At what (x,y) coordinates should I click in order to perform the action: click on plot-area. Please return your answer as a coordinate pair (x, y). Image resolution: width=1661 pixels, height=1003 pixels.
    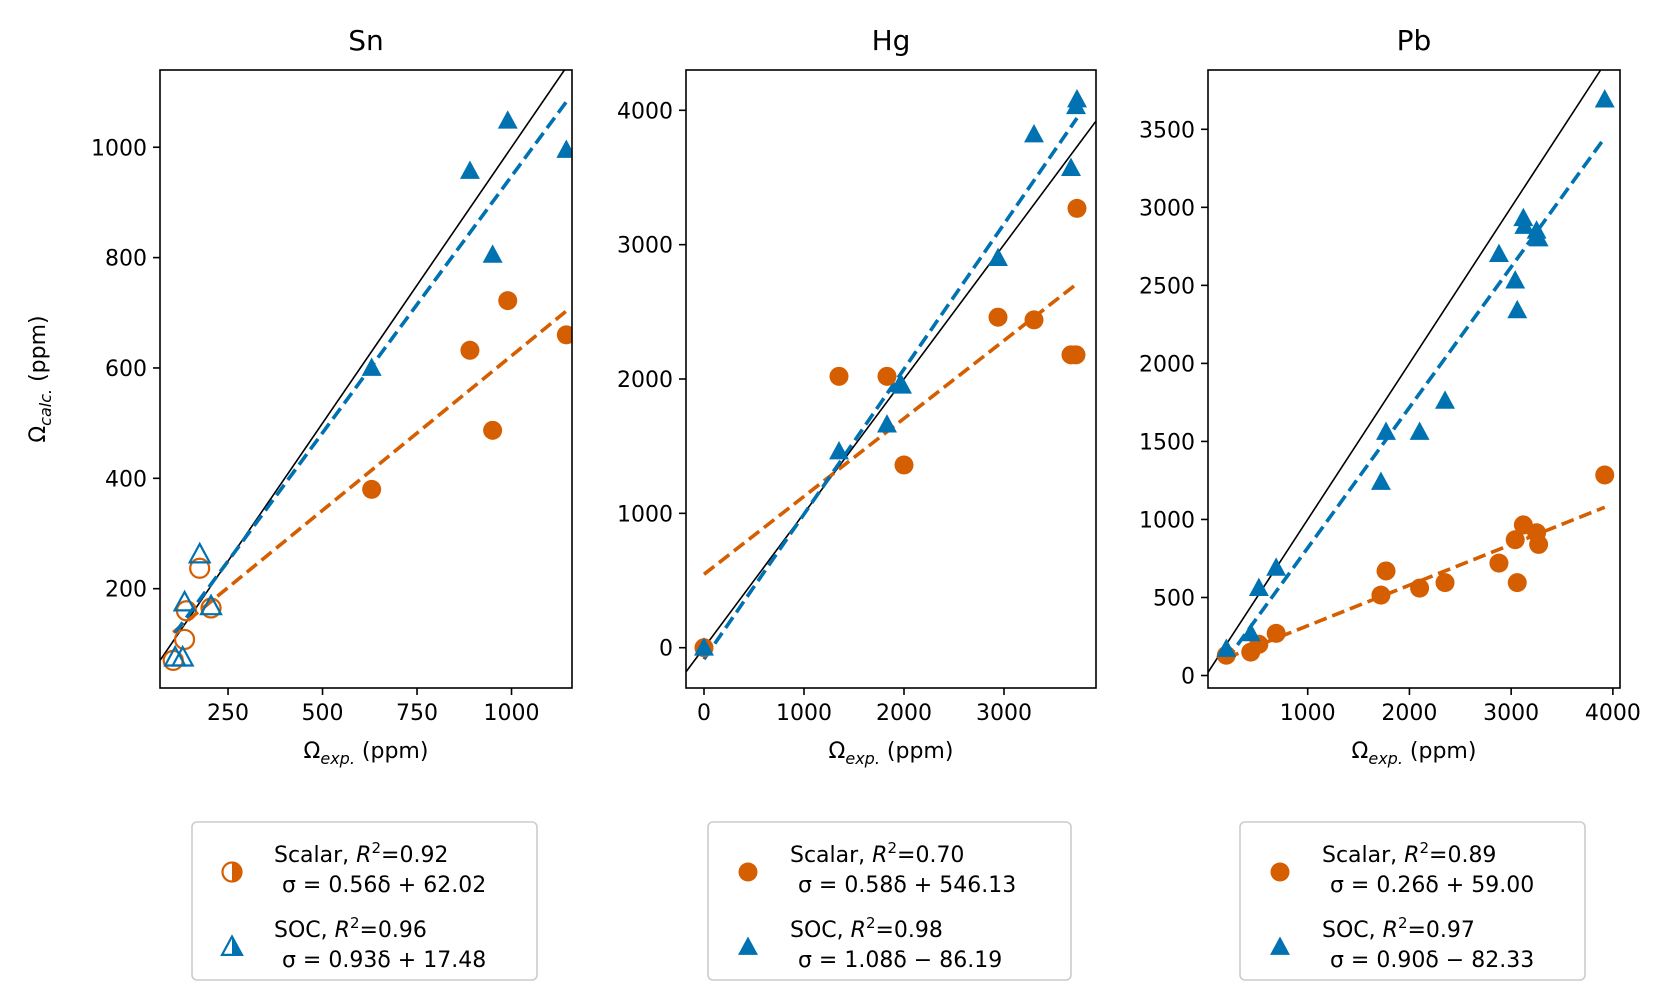
    Looking at the image, I should click on (1411, 371).